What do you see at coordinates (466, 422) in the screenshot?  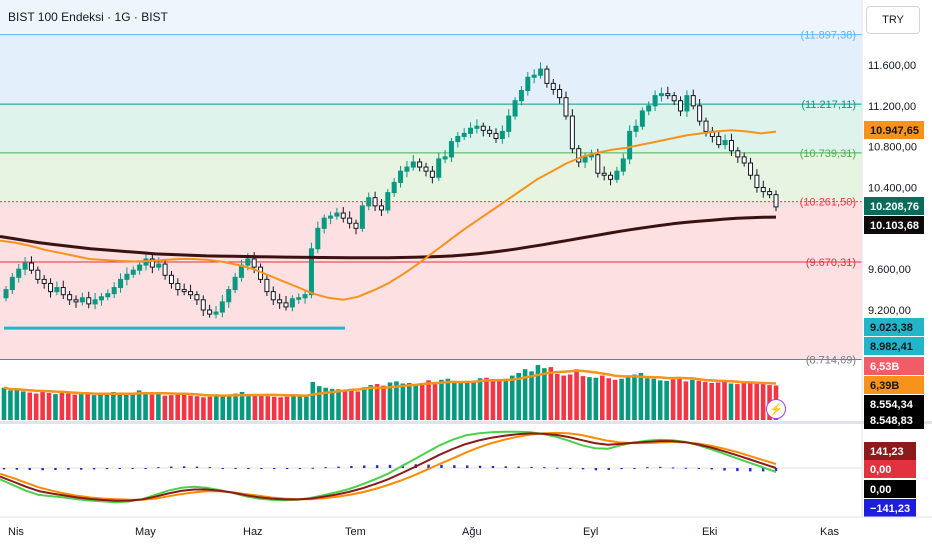 I see `pane-separator` at bounding box center [466, 422].